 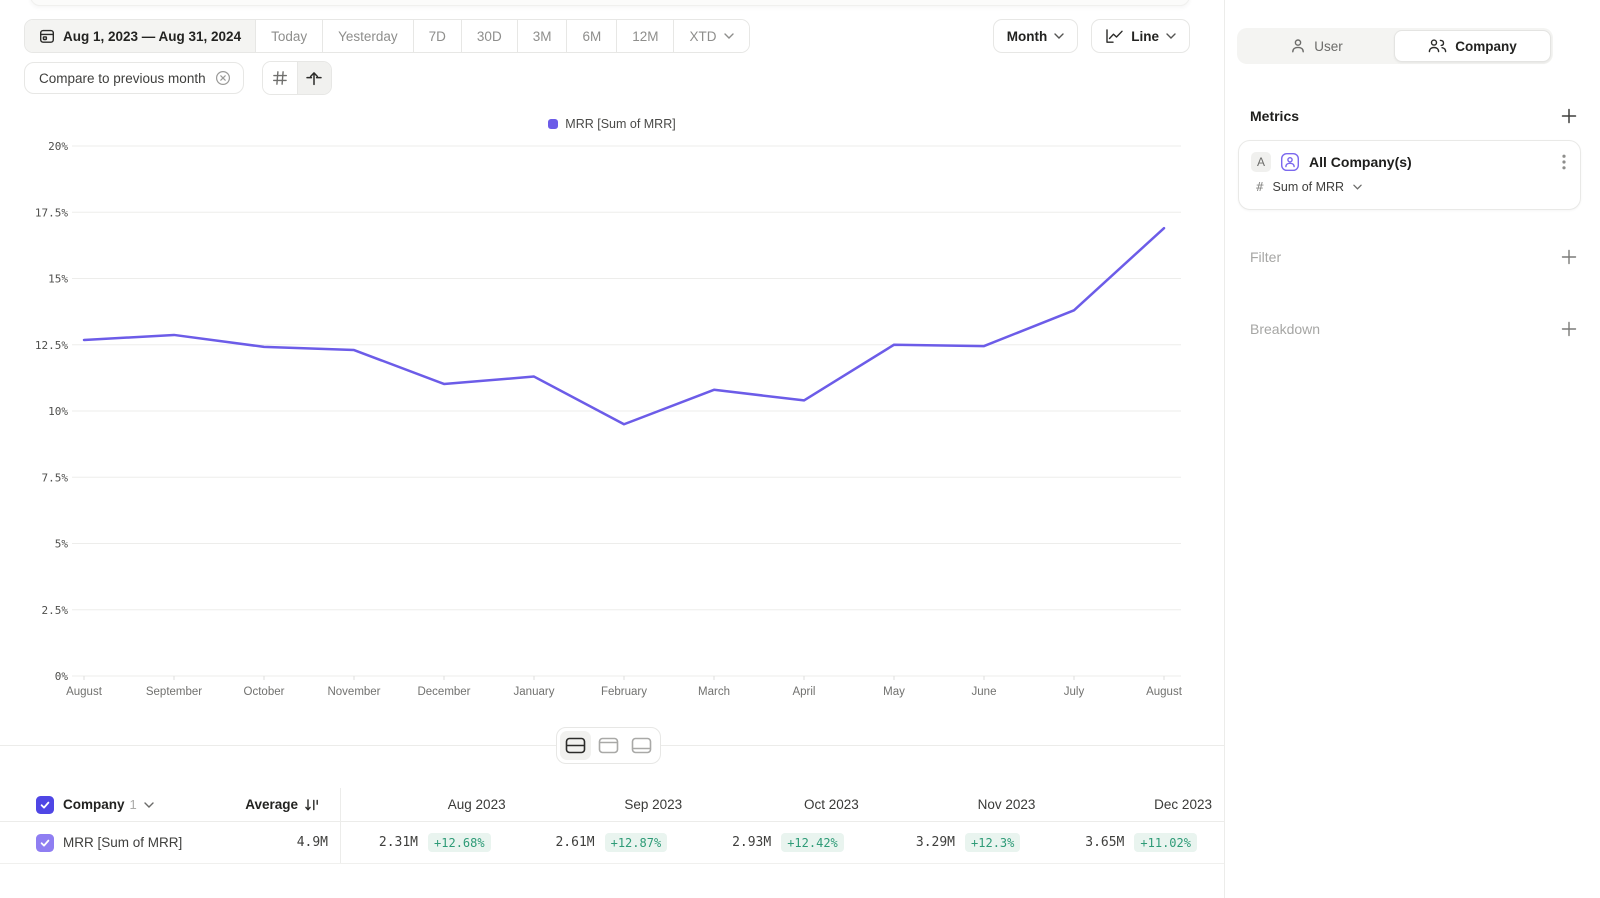 I want to click on svg-text: 20%, so click(x=58, y=146).